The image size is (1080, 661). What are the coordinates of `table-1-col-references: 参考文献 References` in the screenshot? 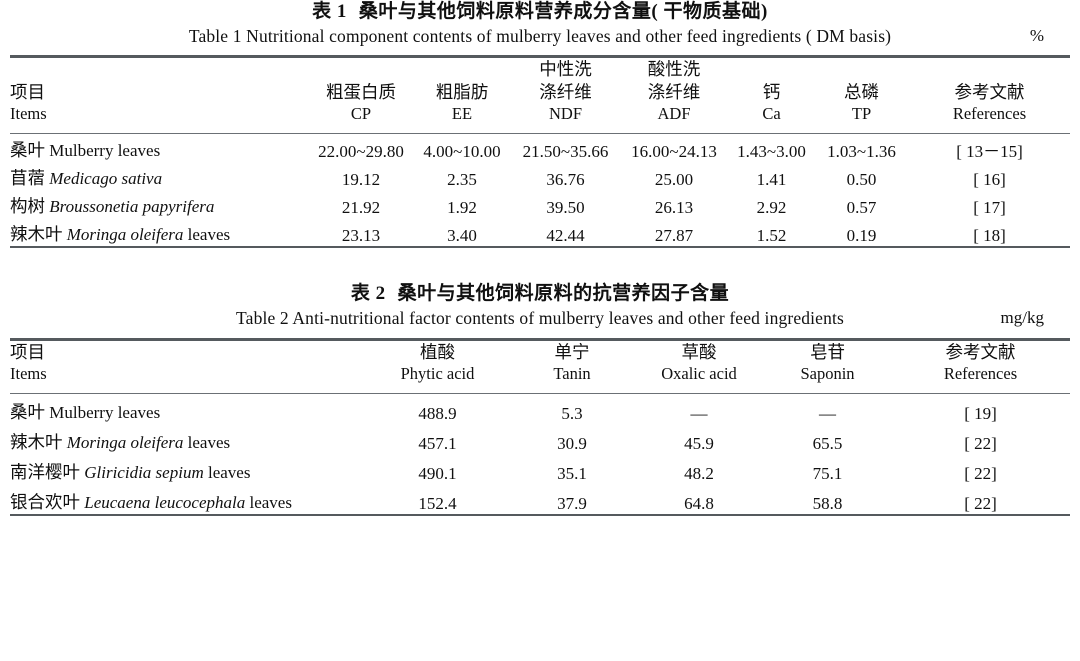 It's located at (989, 91).